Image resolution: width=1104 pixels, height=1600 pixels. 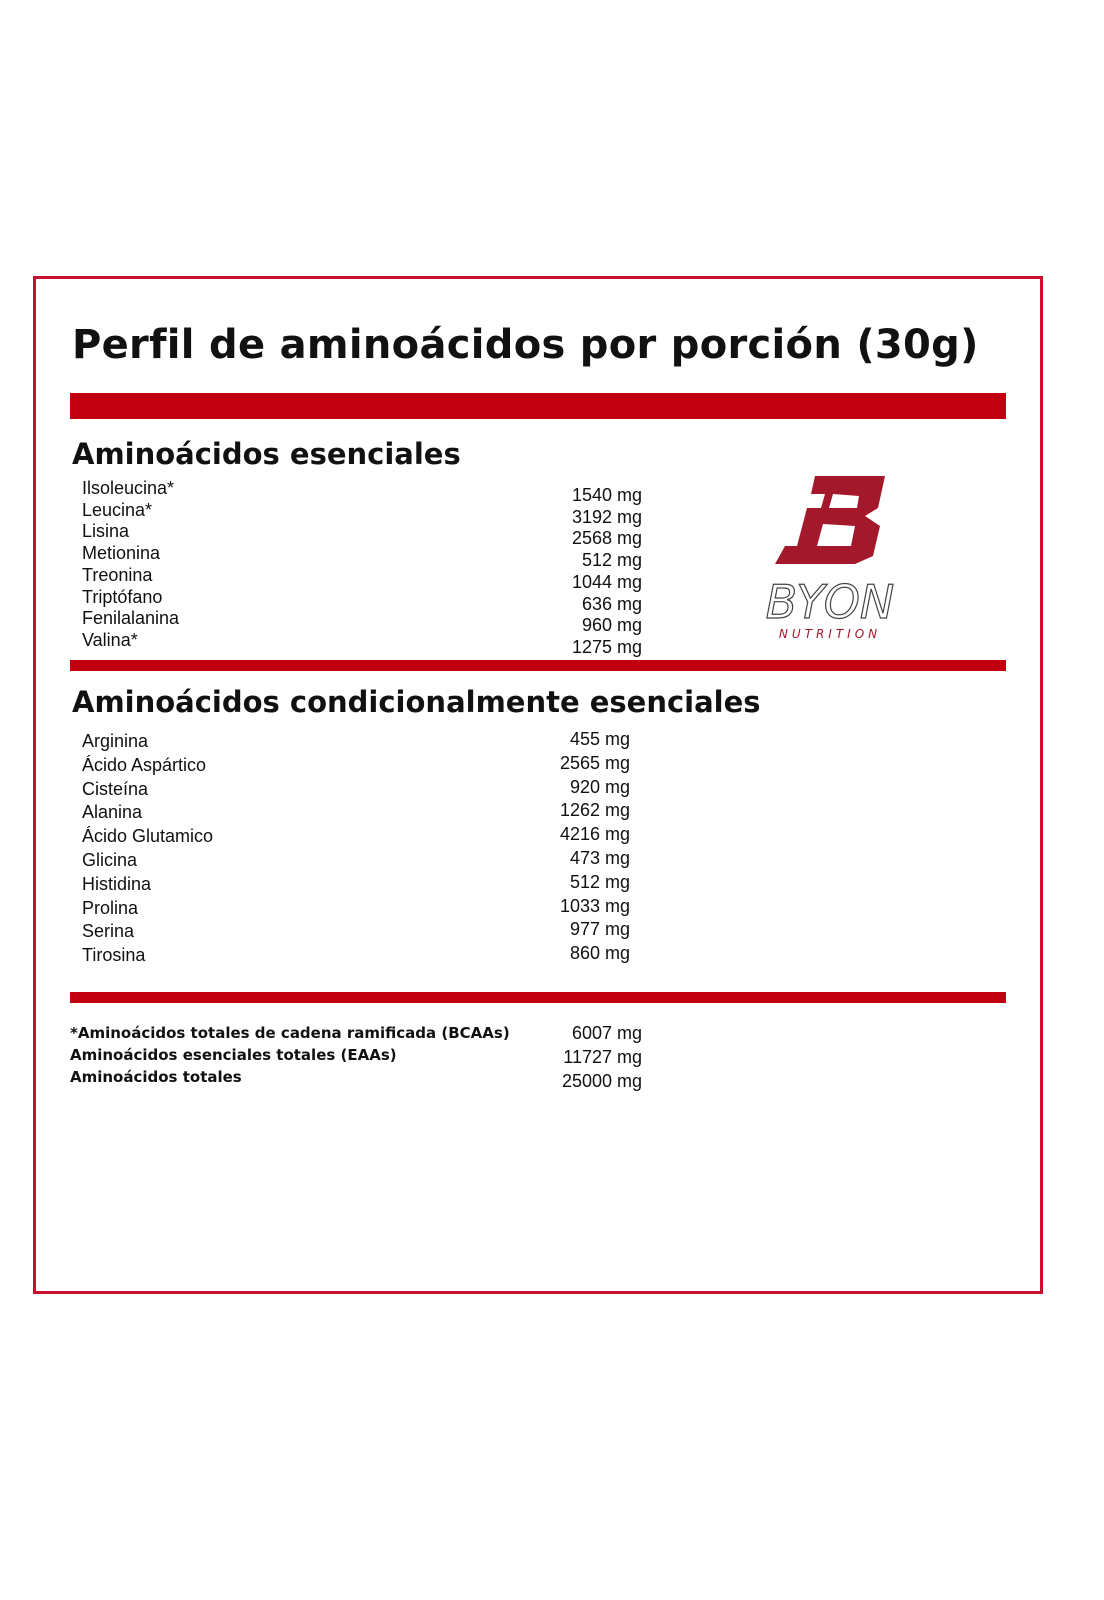 I want to click on amino-value: 1275 mg, so click(x=606, y=646).